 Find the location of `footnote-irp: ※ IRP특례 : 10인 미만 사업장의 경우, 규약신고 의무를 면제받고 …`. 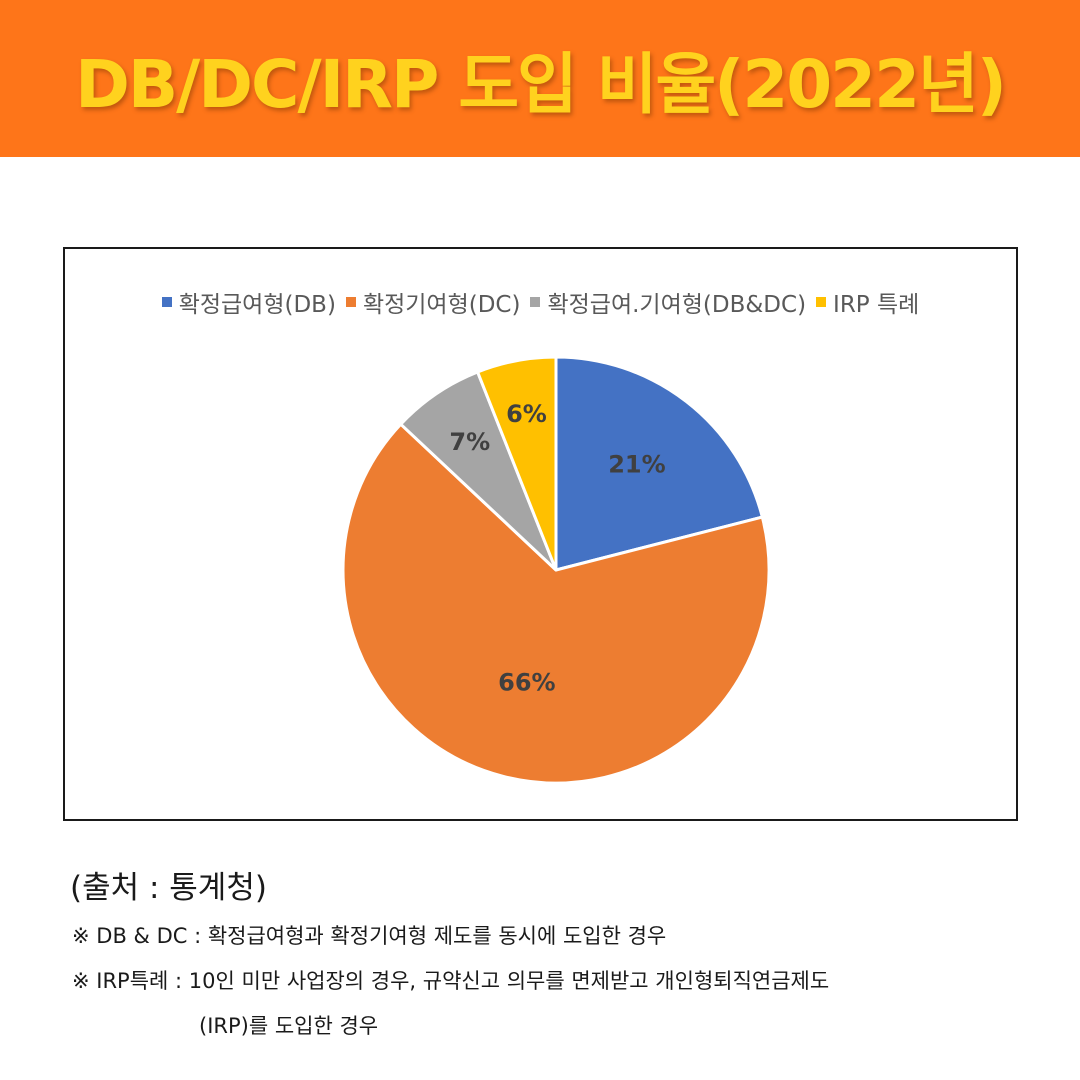

footnote-irp: ※ IRP특례 : 10인 미만 사업장의 경우, 규약신고 의무를 면제받고 … is located at coordinates (451, 981).